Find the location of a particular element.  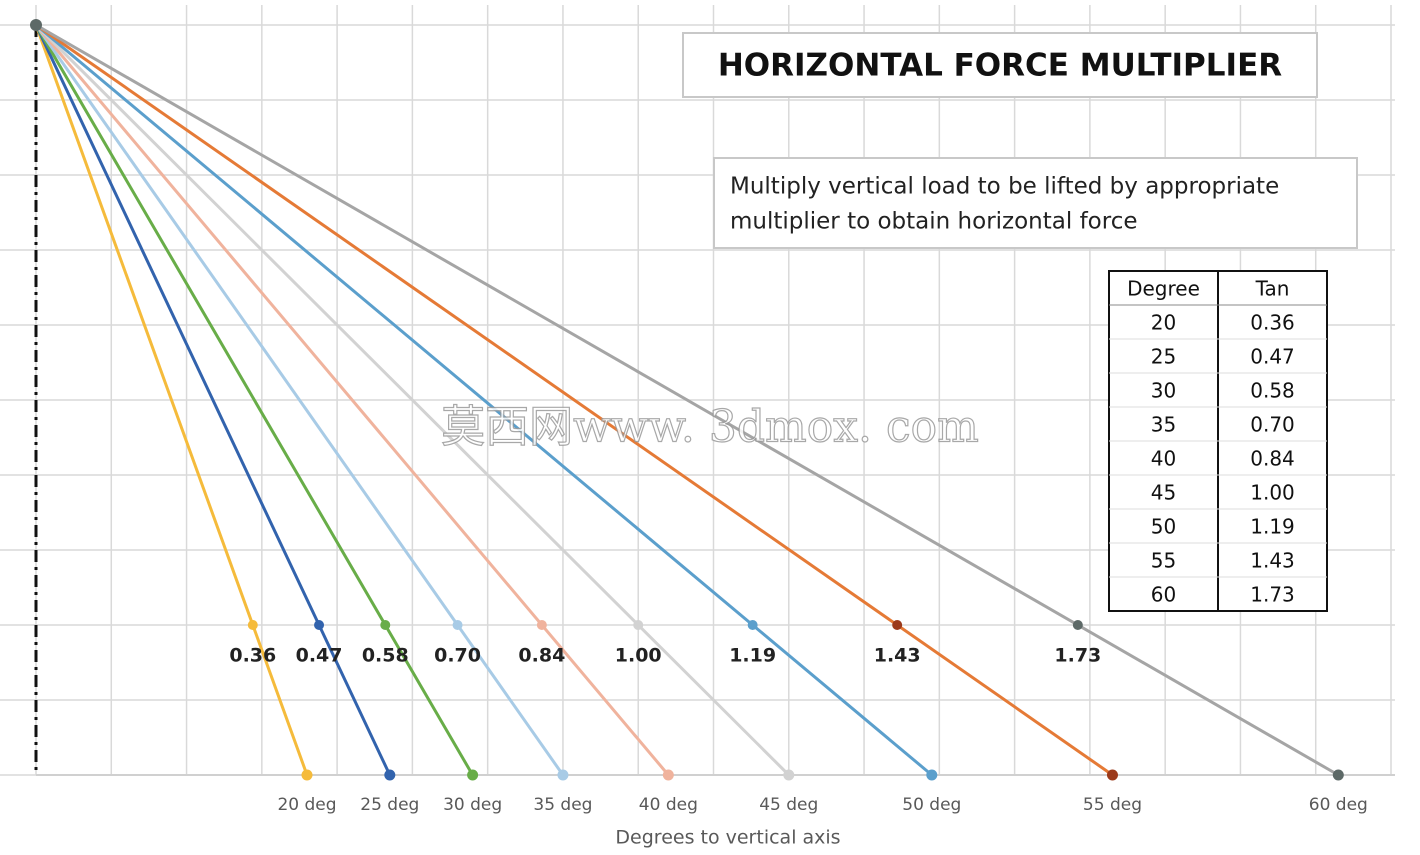

x-tick-label: 50 deg is located at coordinates (931, 805).